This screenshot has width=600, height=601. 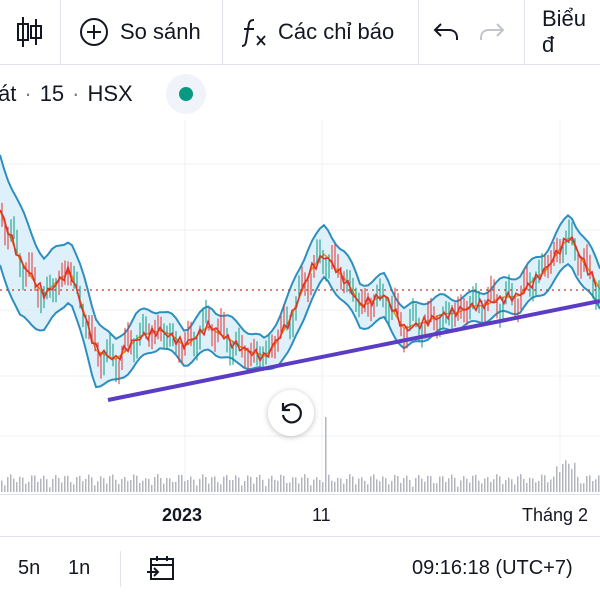 I want to click on symbol-name: át, so click(x=8, y=93).